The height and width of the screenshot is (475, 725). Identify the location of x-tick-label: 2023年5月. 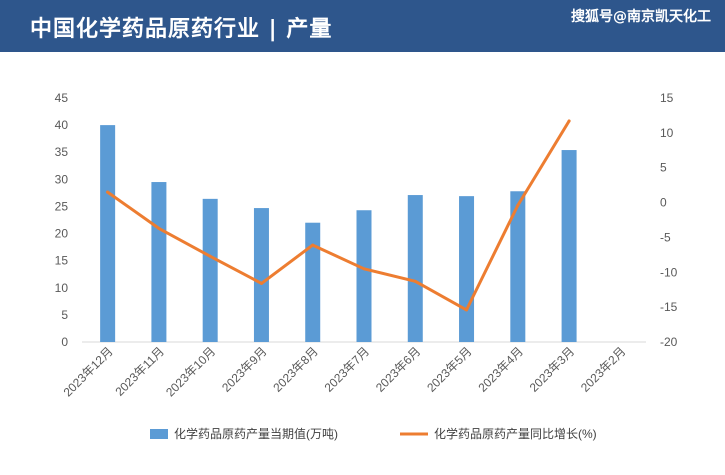
(449, 369).